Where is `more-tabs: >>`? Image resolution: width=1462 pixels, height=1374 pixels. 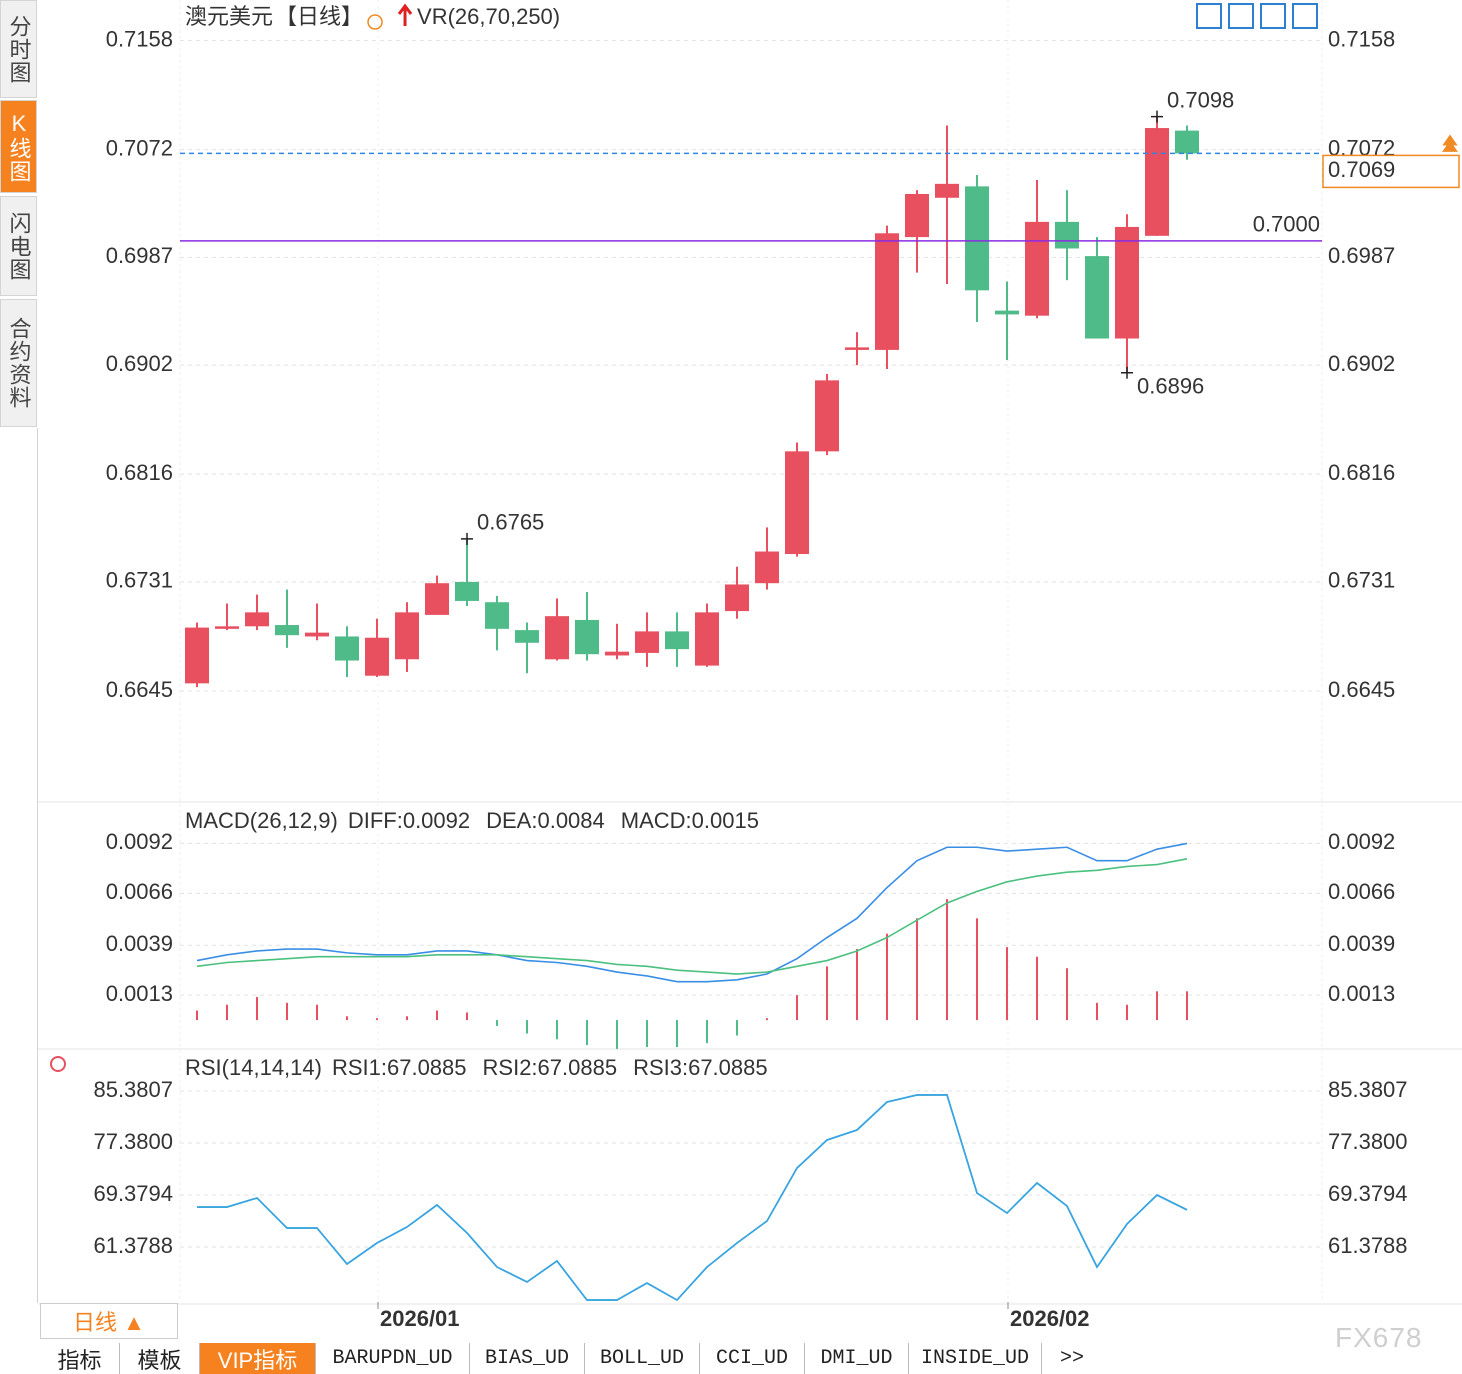 more-tabs: >> is located at coordinates (1071, 1358).